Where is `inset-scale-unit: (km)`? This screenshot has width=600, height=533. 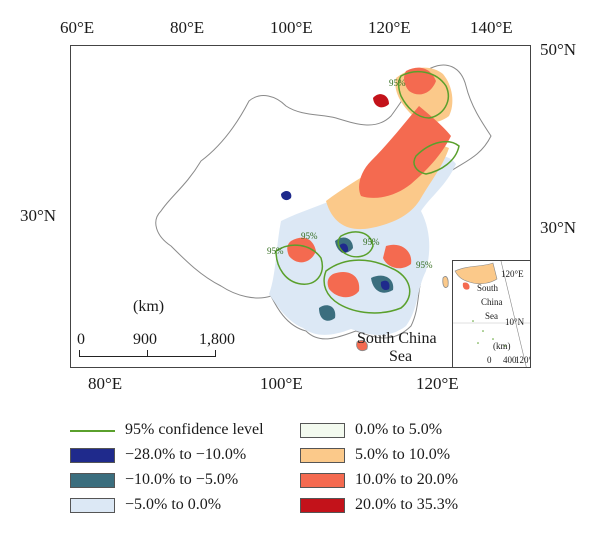 inset-scale-unit: (km) is located at coordinates (502, 346).